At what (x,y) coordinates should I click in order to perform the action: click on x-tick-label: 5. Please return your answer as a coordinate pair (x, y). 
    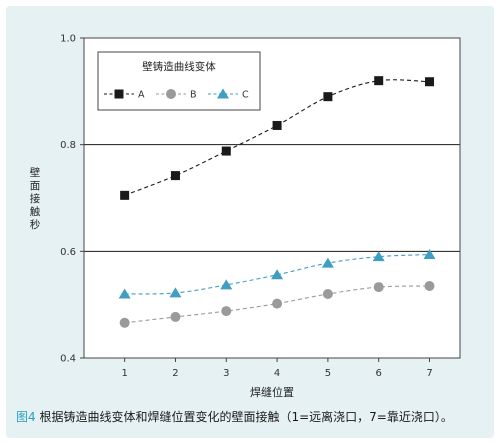
    Looking at the image, I should click on (328, 373).